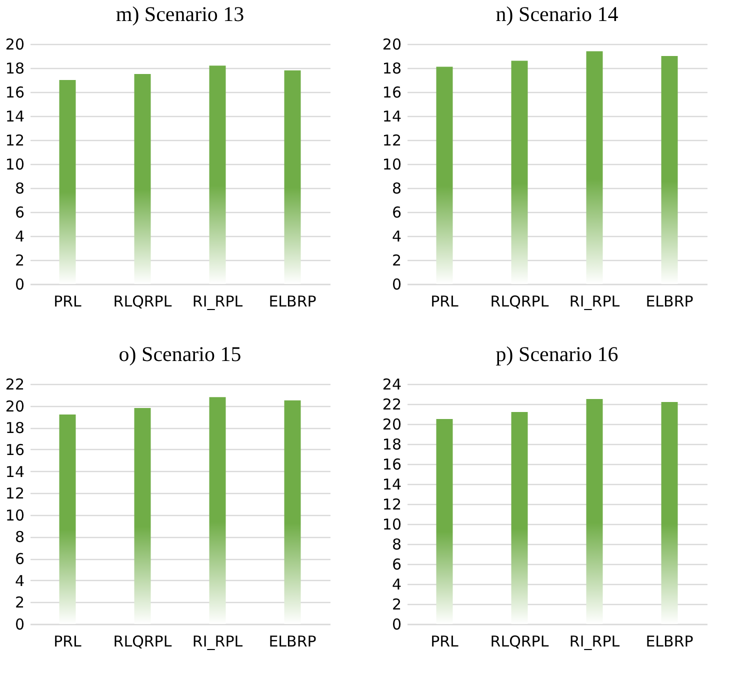 This screenshot has width=755, height=682. Describe the element at coordinates (180, 14) in the screenshot. I see `chart-title: m) Scenario 13` at that location.